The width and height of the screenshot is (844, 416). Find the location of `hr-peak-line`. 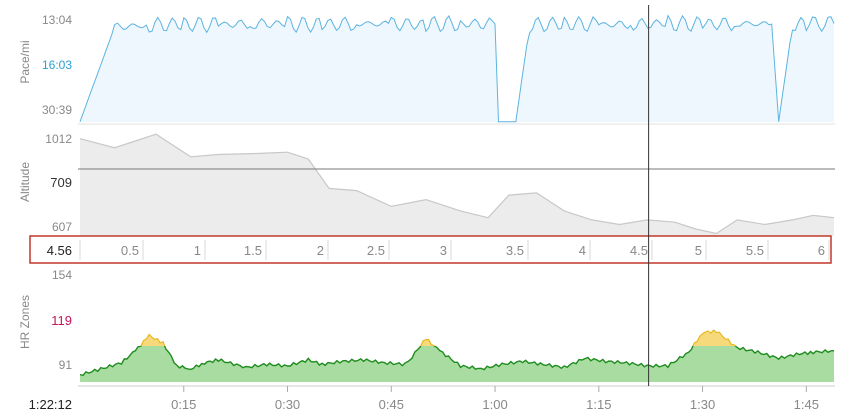

hr-peak-line is located at coordinates (437, 337).